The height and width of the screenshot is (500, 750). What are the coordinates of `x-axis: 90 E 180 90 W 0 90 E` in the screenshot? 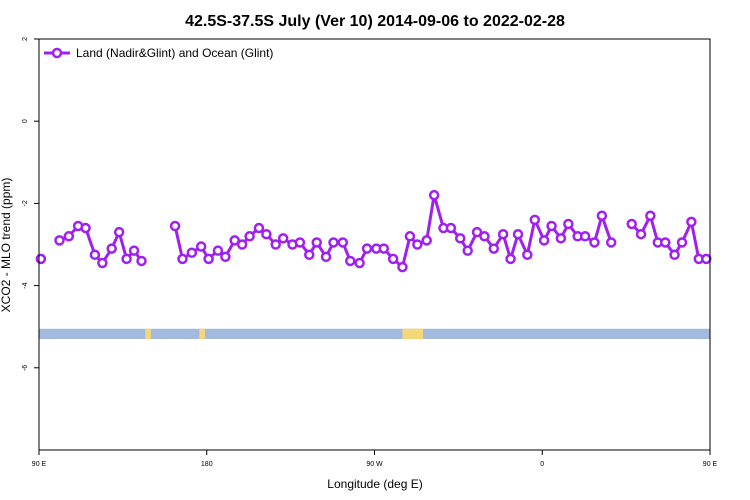 It's located at (375, 459).